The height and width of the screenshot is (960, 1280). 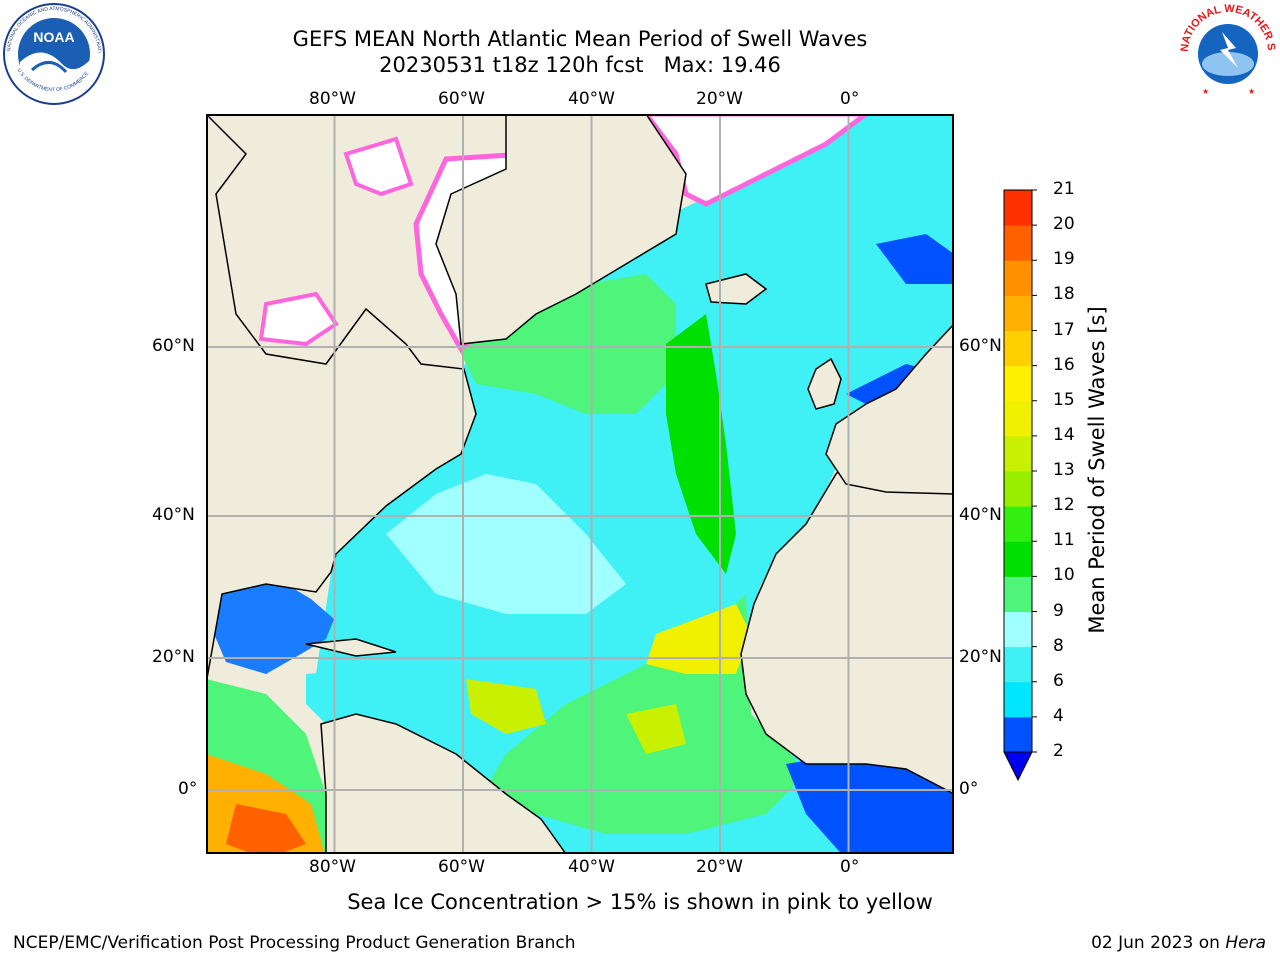 What do you see at coordinates (1064, 329) in the screenshot?
I see `colorbar-tick-label: 17` at bounding box center [1064, 329].